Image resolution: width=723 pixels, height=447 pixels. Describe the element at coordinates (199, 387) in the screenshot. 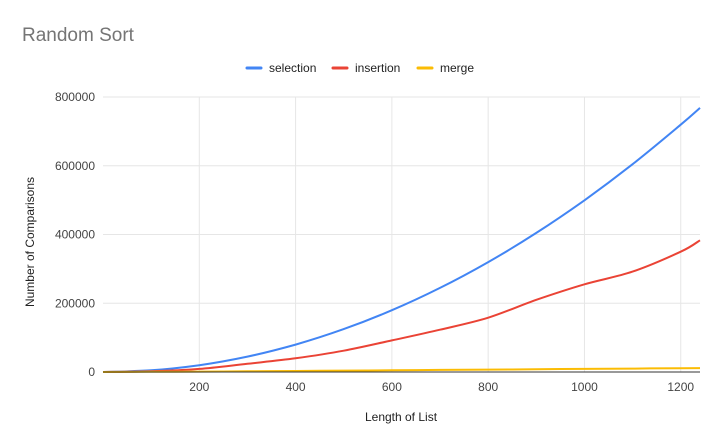

I see `x-tick-label: 200` at that location.